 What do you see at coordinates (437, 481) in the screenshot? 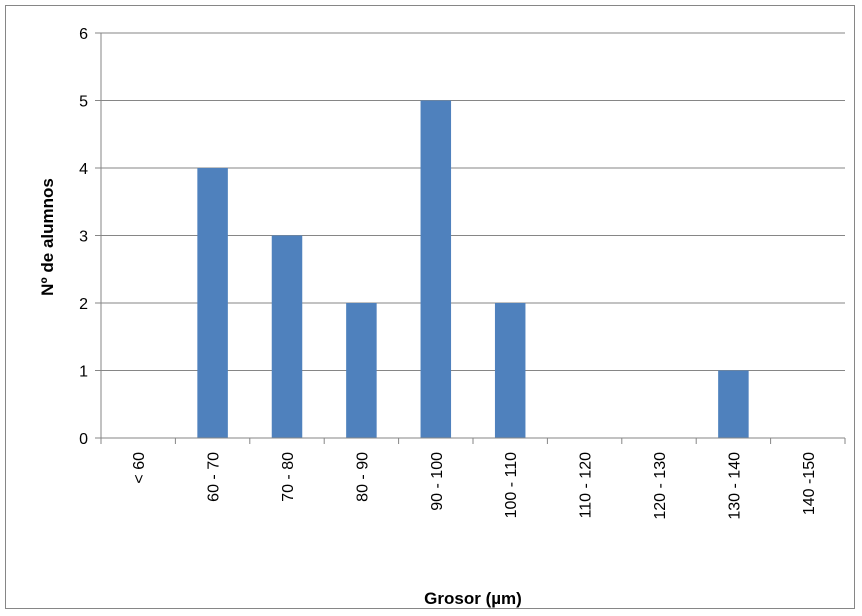
I see `x-tick-label: 90 - 100` at bounding box center [437, 481].